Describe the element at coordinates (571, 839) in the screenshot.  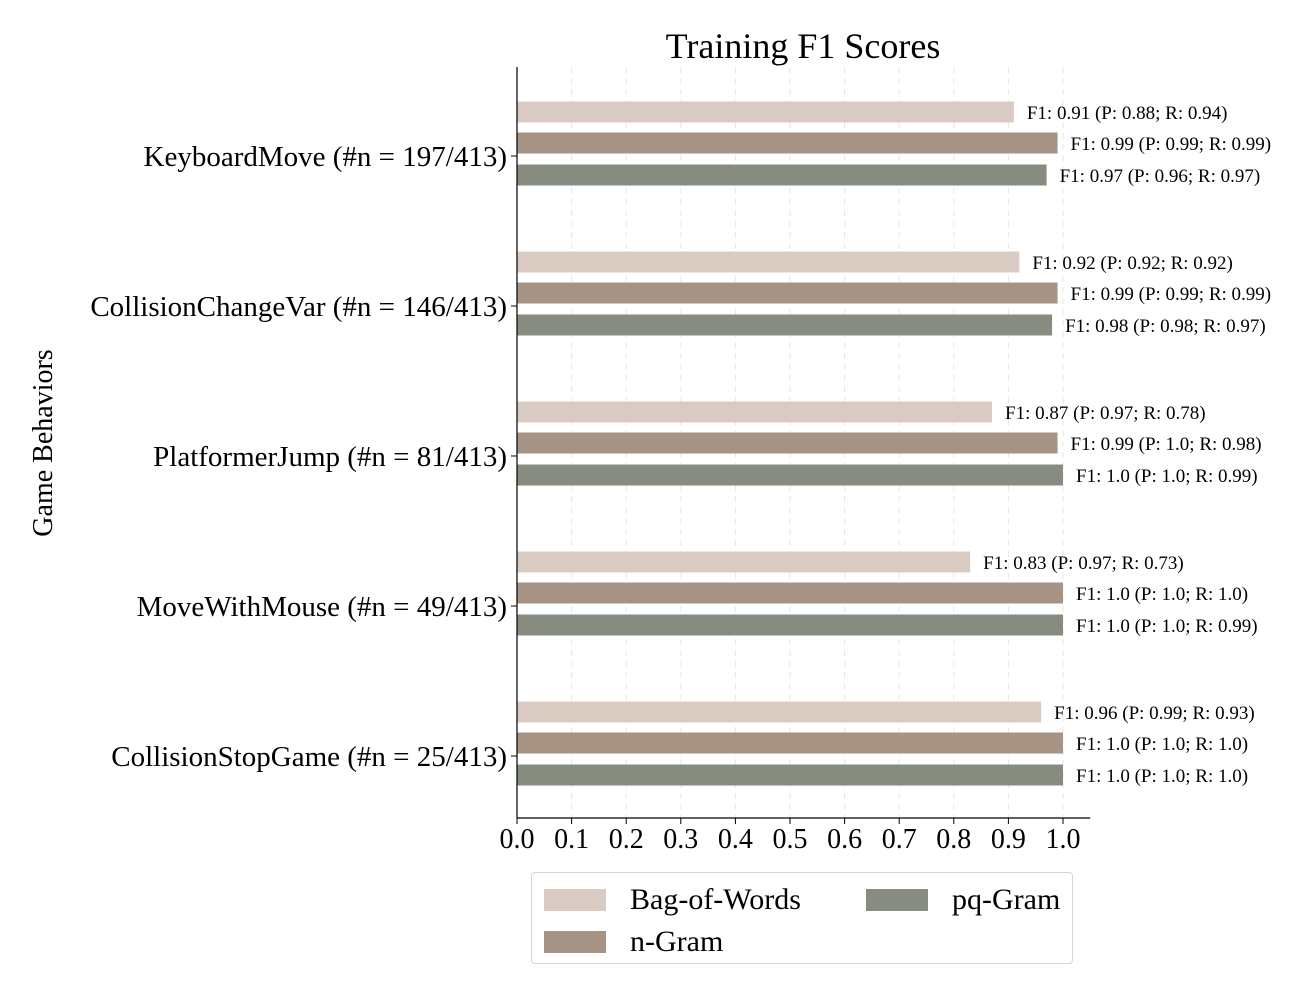
I see `x-tick-label-0.1: 0.1` at that location.